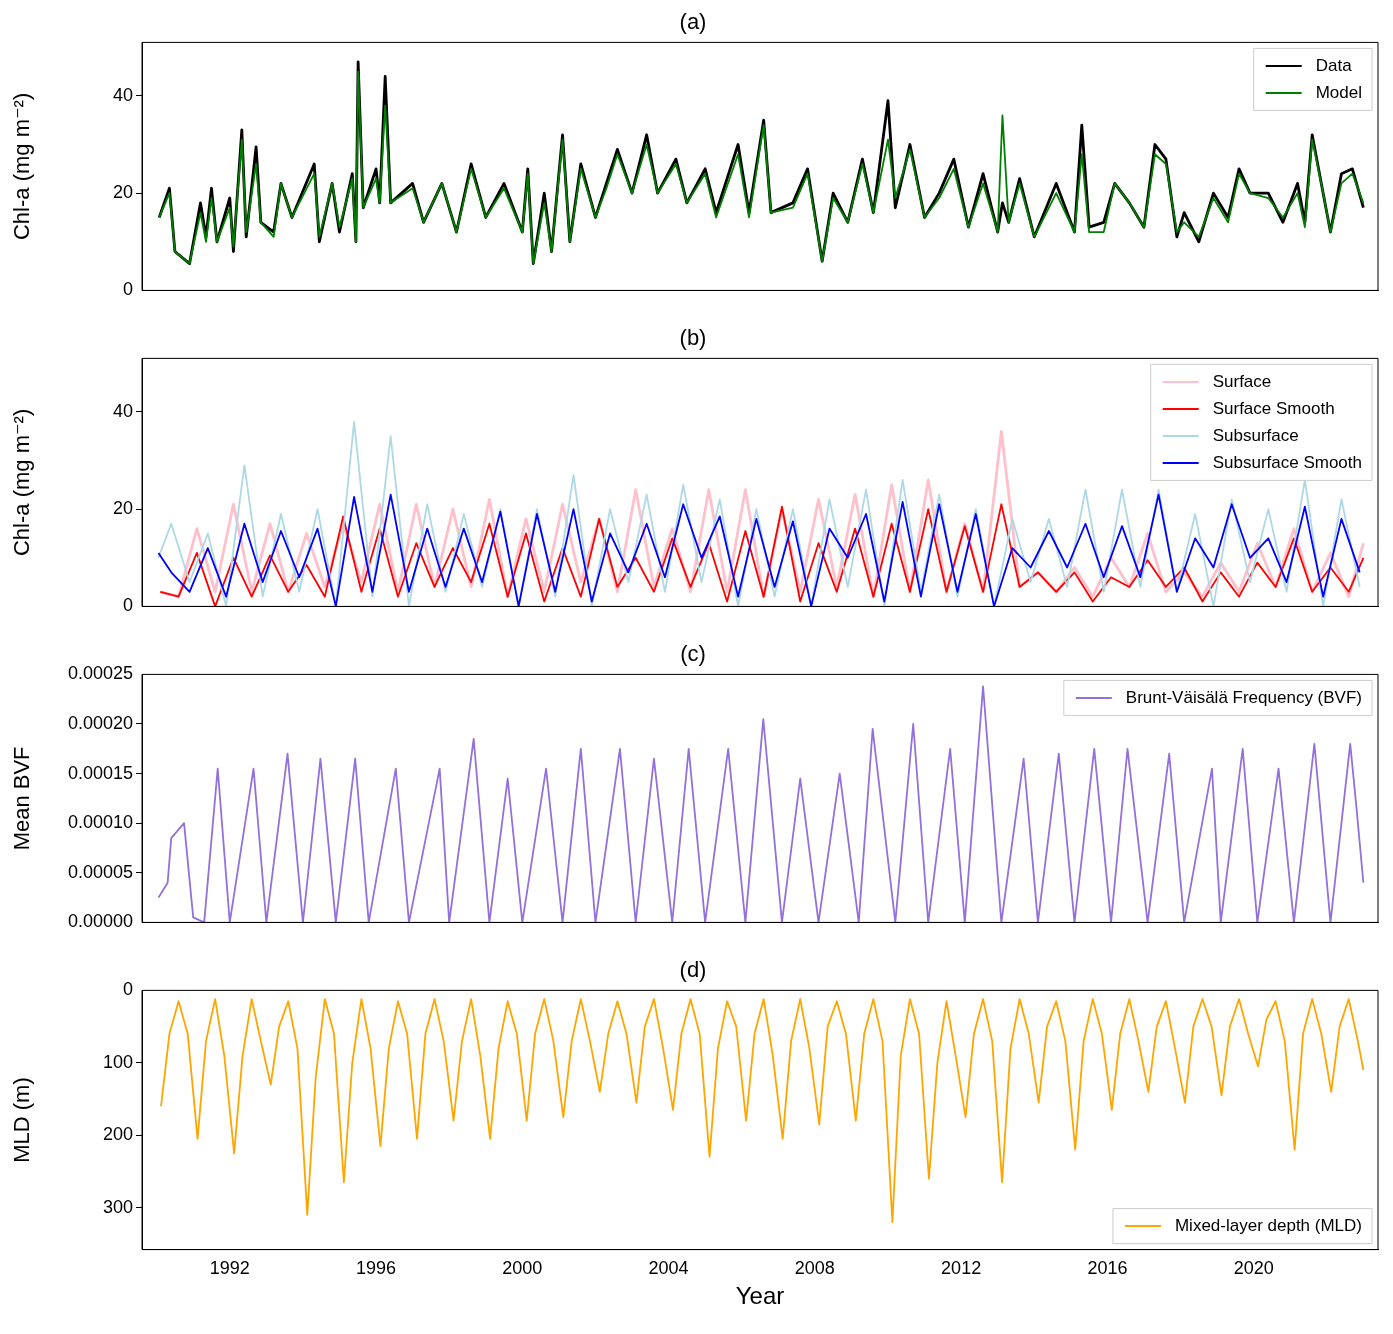  I want to click on x-tick-label: 2008, so click(814, 1268).